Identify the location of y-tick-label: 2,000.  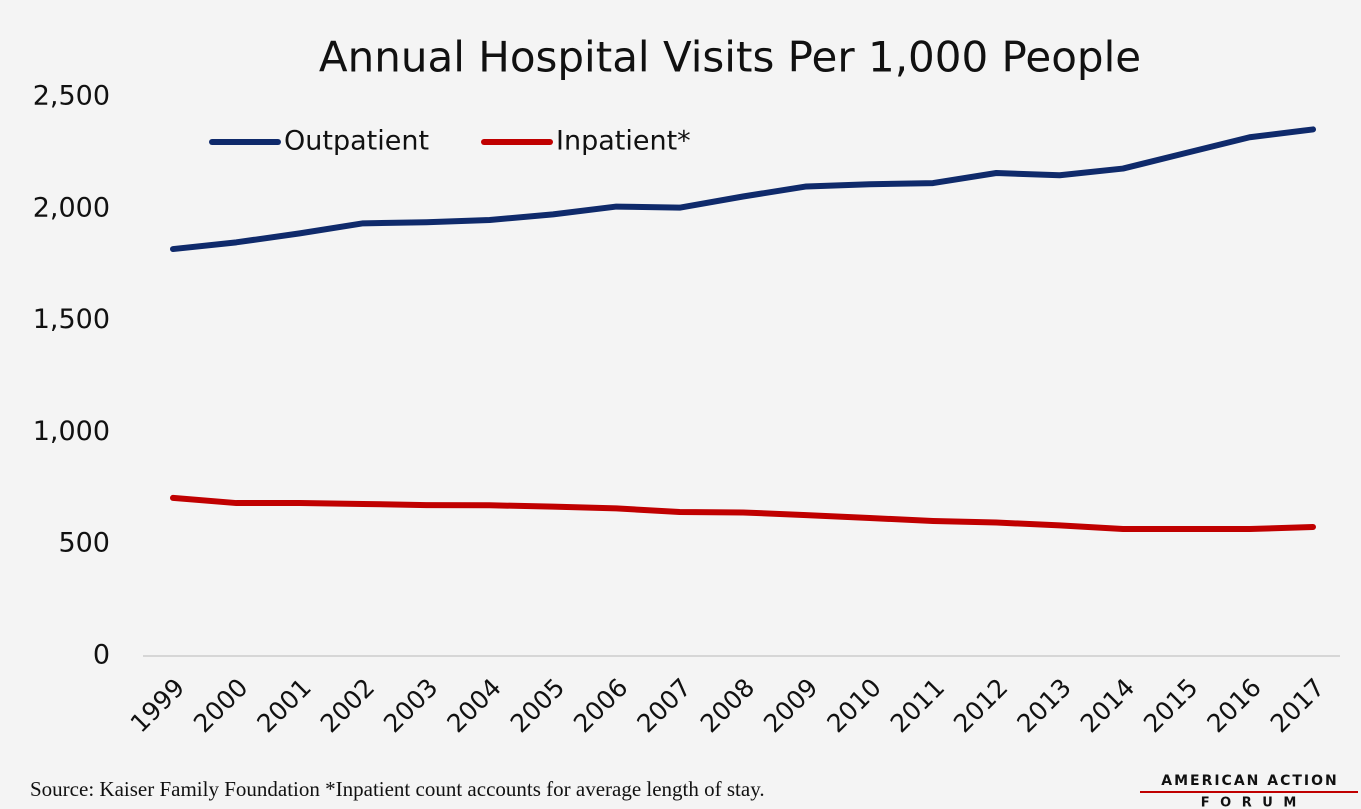
(71, 207).